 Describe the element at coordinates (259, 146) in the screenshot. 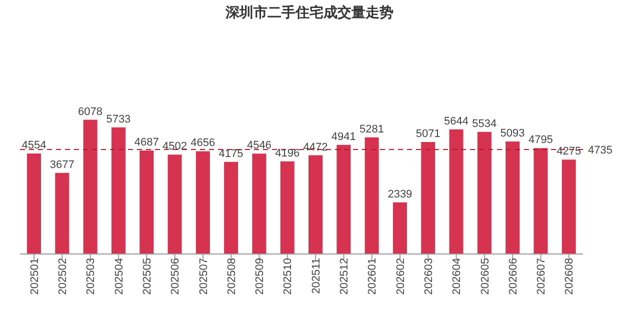

I see `data-label: 4546` at that location.